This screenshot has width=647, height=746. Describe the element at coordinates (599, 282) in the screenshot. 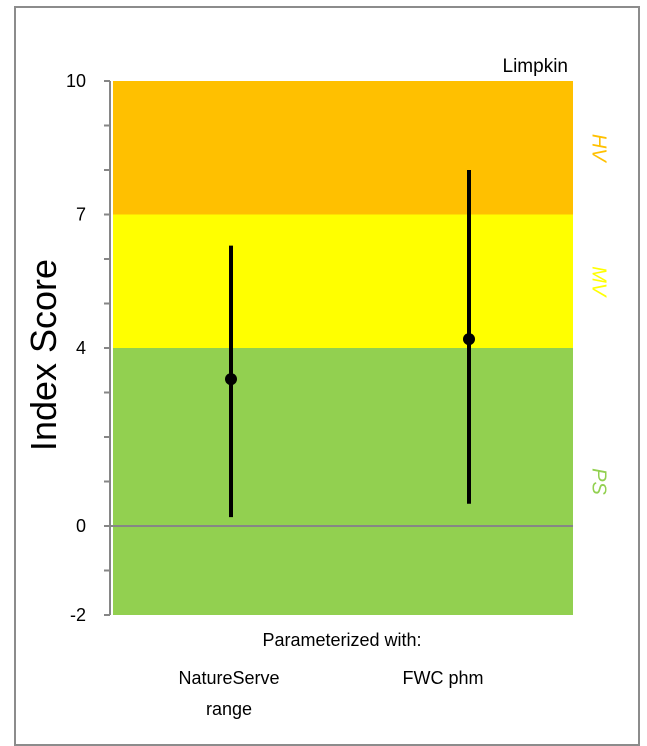

I see `zone-label-mv: MV` at that location.